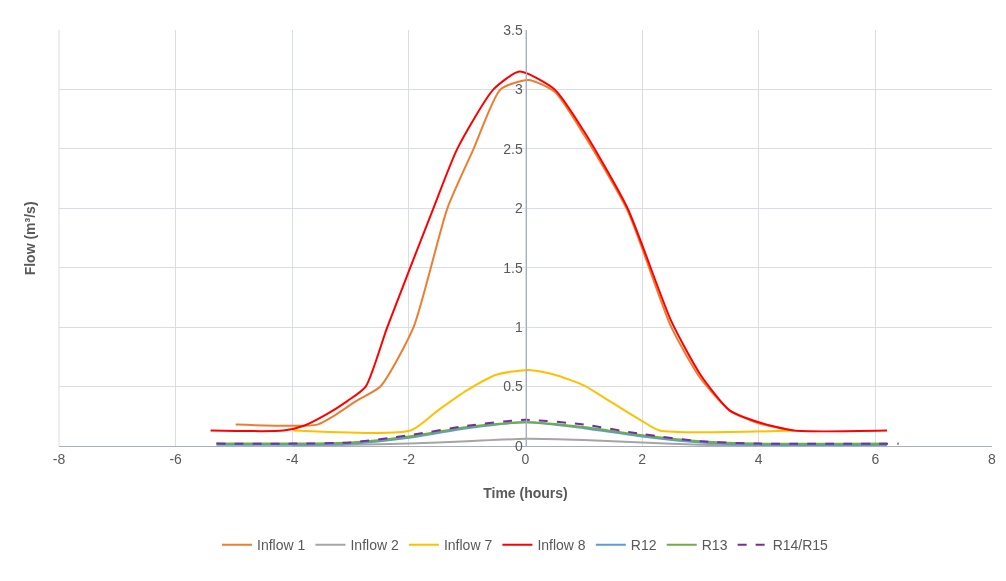 Image resolution: width=1006 pixels, height=581 pixels. What do you see at coordinates (875, 458) in the screenshot?
I see `x-tick-label: 6` at bounding box center [875, 458].